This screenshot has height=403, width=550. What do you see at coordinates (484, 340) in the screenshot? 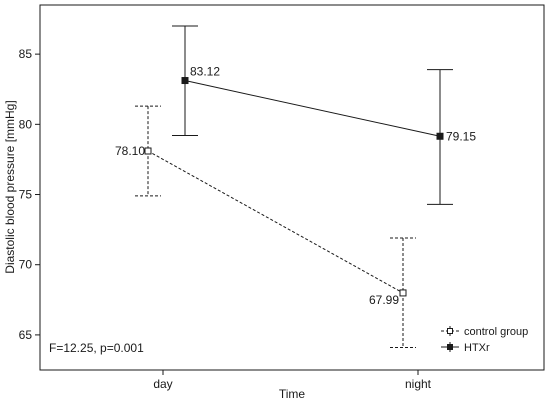
I see `legend: control group HTXr` at bounding box center [484, 340].